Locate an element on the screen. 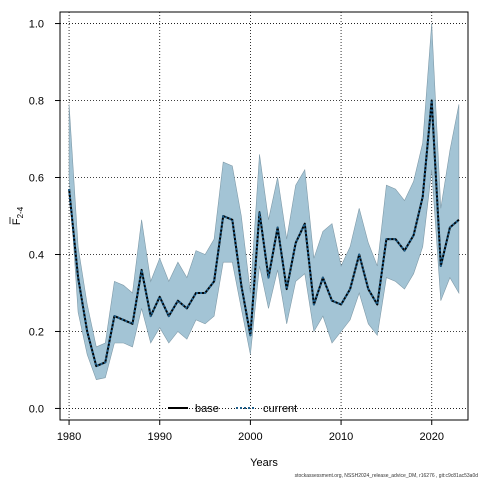 The height and width of the screenshot is (480, 480). x-axis: 1980 1990 2000 2010 2020 is located at coordinates (250, 431).